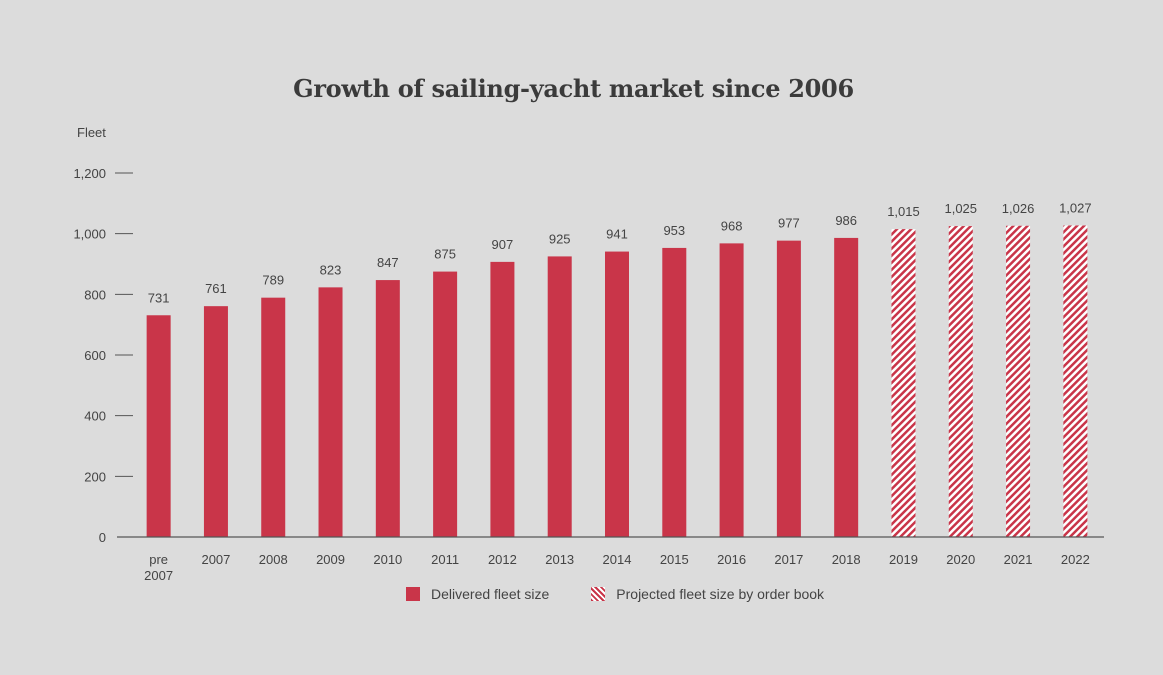 This screenshot has height=675, width=1163. Describe the element at coordinates (159, 297) in the screenshot. I see `bar-value-label: 731` at that location.